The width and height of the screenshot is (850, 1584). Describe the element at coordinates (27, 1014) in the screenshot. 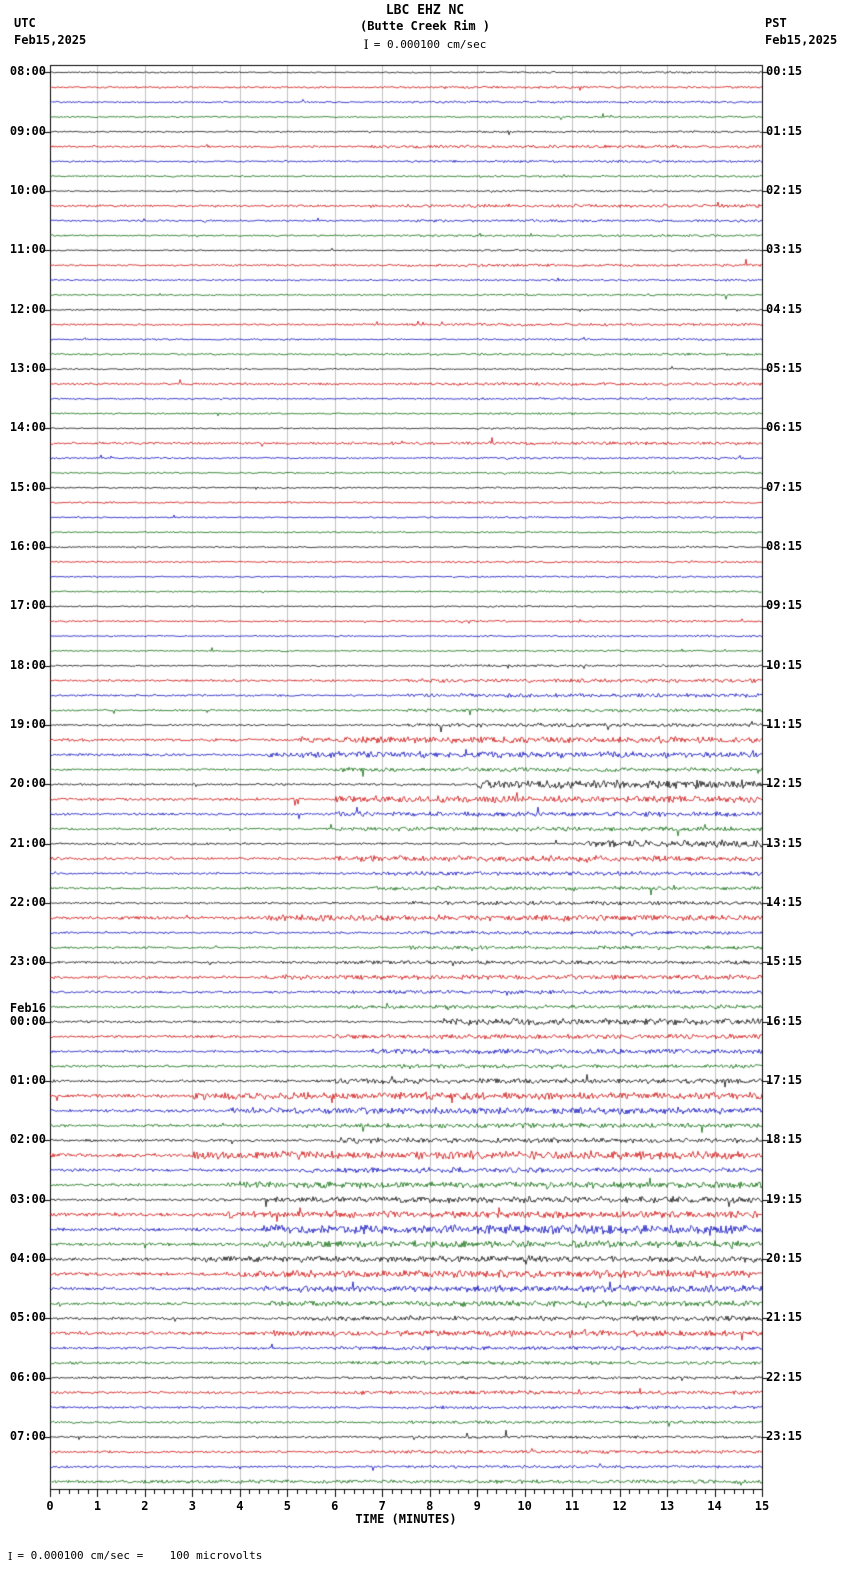

I see `utc-hour-label: Feb16 00:00` at that location.